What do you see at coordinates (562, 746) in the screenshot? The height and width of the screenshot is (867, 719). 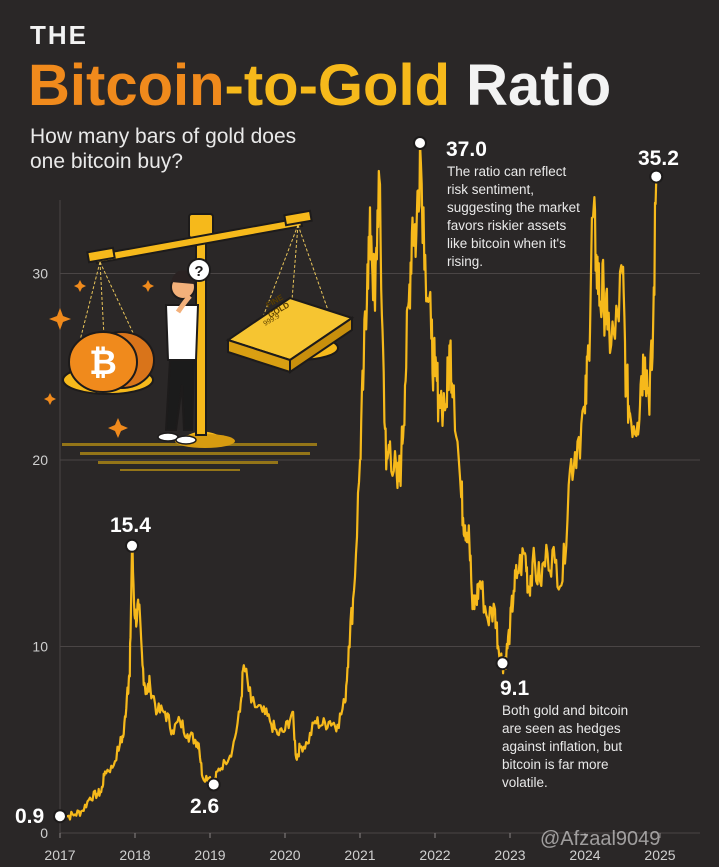 I see `callout-annotation-line: against inflation, but` at bounding box center [562, 746].